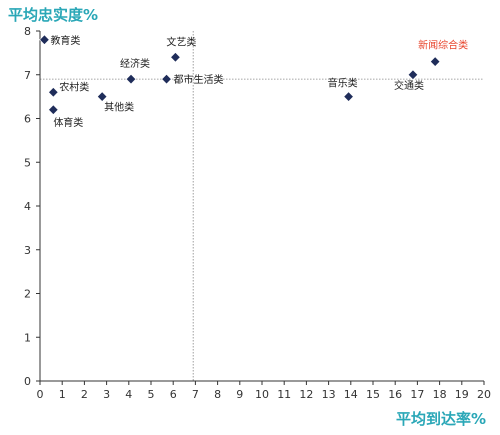 The width and height of the screenshot is (500, 435). What do you see at coordinates (27, 75) in the screenshot?
I see `y-tick-label: 7` at bounding box center [27, 75].